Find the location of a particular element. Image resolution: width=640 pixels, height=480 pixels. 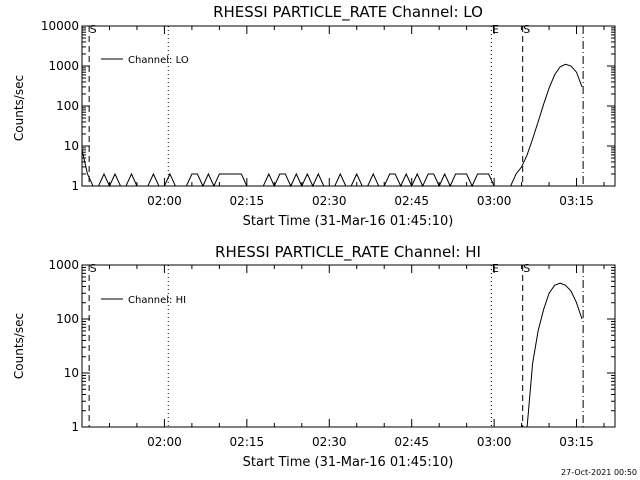

timestamp: 27-Oct-2021 00:50 is located at coordinates (599, 472).